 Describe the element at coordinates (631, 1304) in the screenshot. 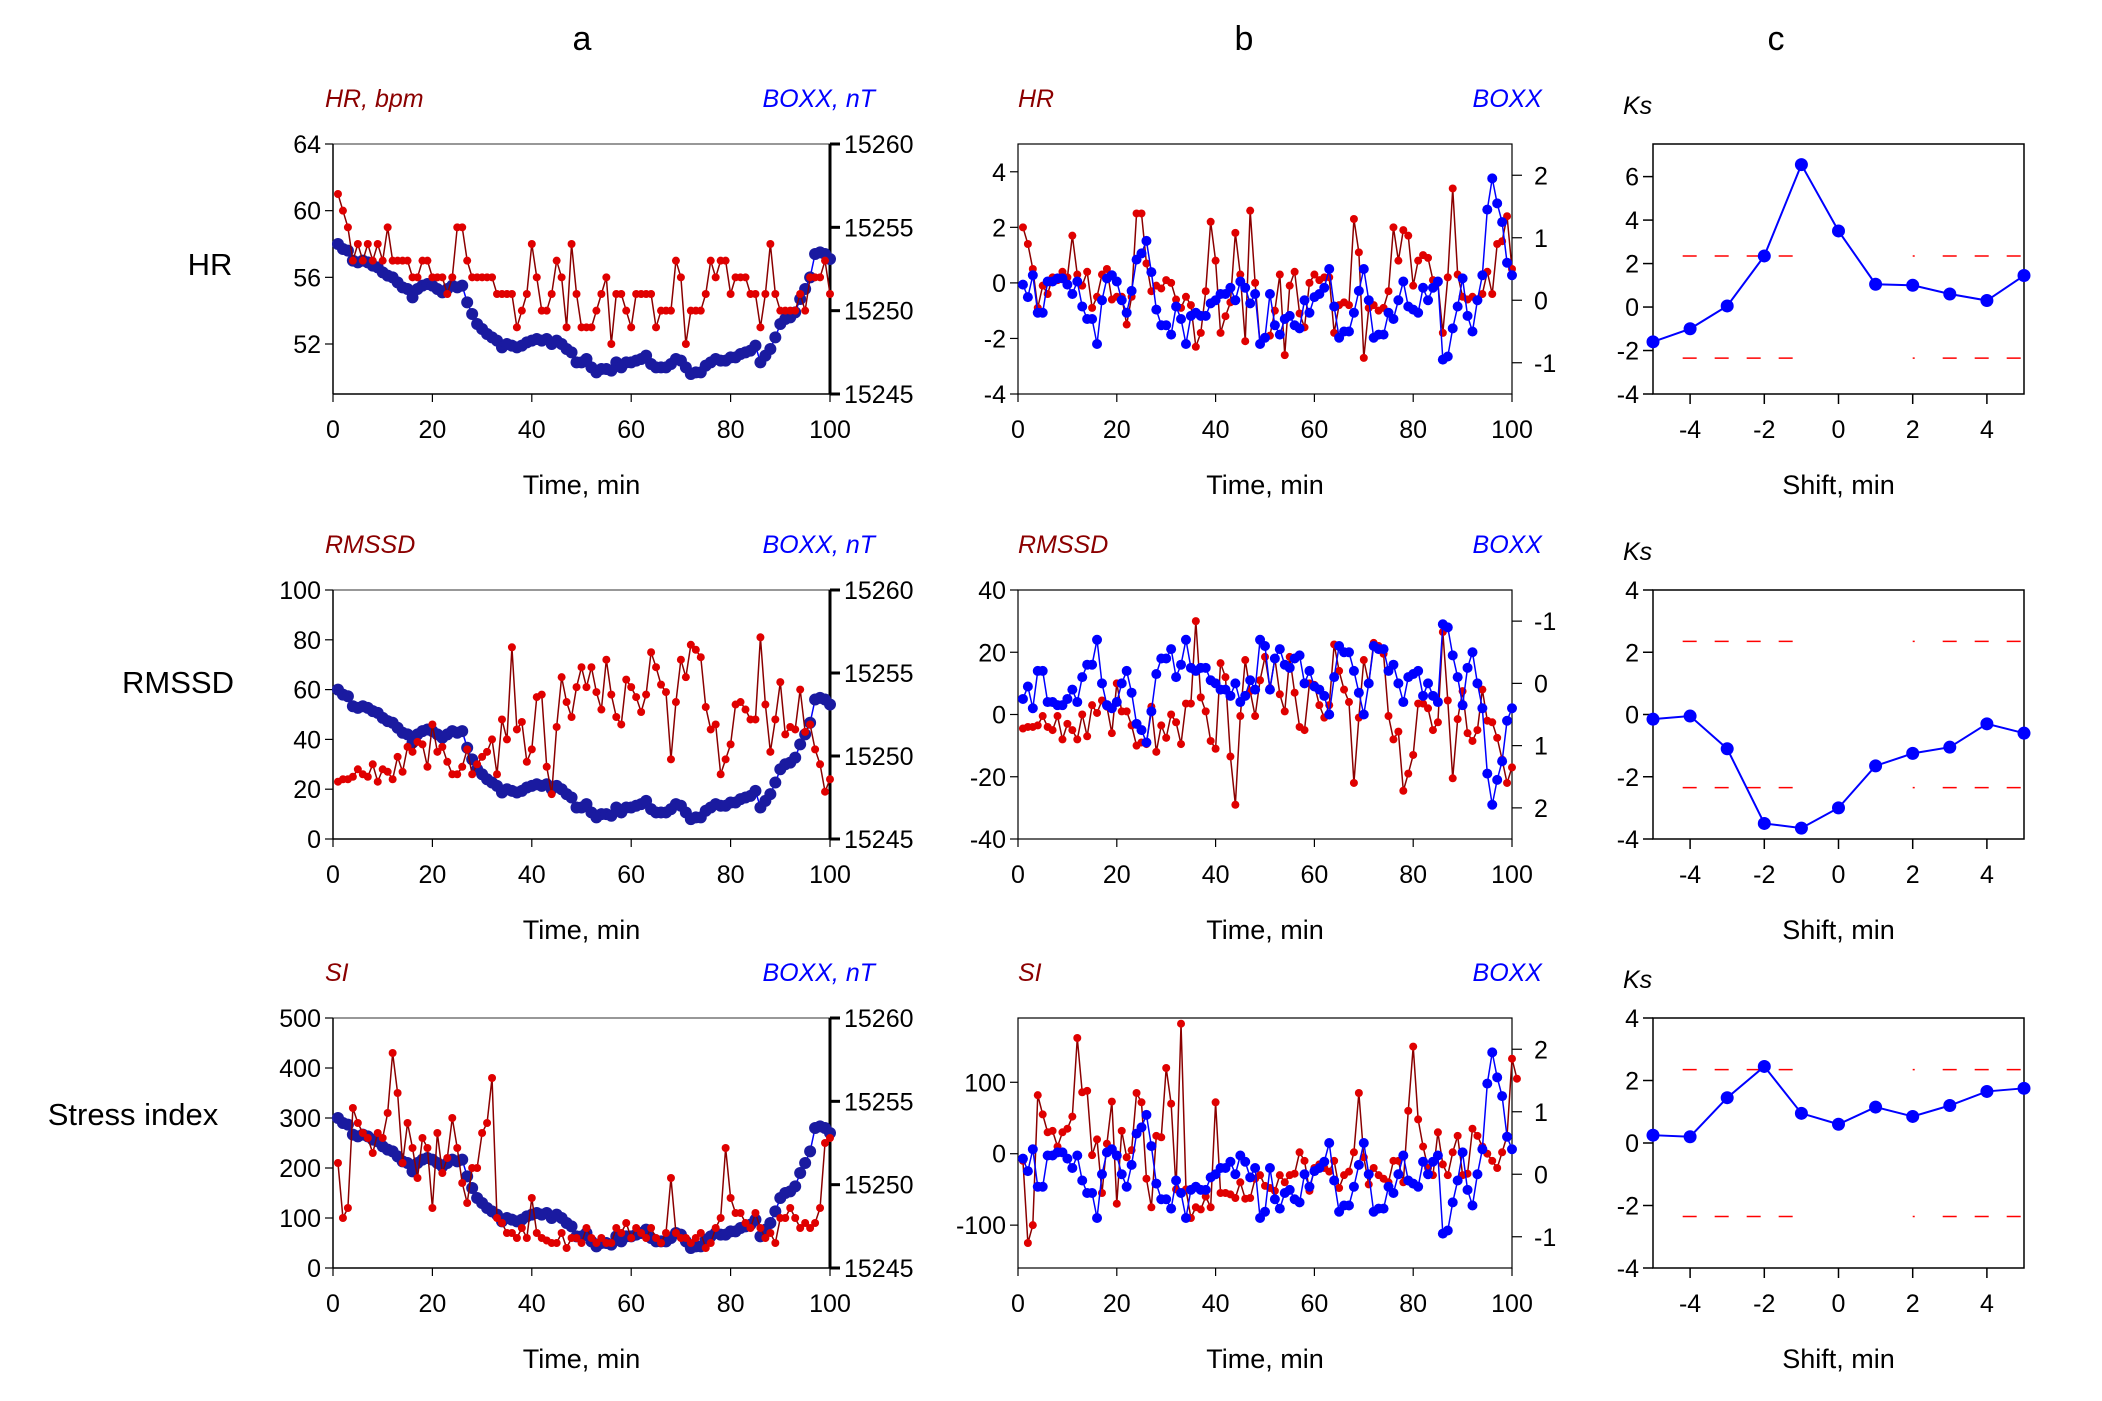

I see `x-tick-label: 60` at that location.